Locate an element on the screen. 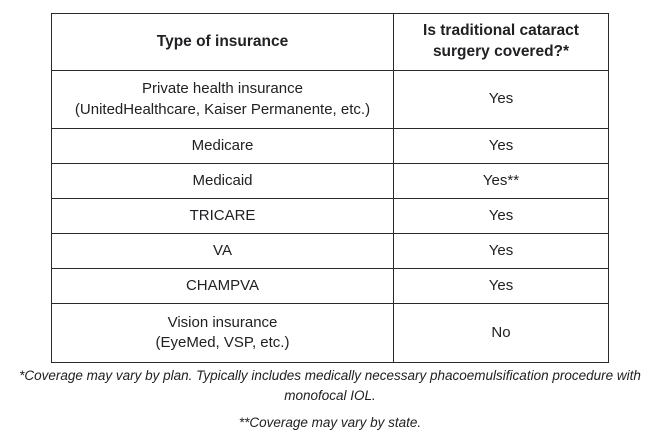 The height and width of the screenshot is (440, 660). cell-insurance-type: Vision insurance (EyeMed, VSP, etc.) is located at coordinates (222, 333).